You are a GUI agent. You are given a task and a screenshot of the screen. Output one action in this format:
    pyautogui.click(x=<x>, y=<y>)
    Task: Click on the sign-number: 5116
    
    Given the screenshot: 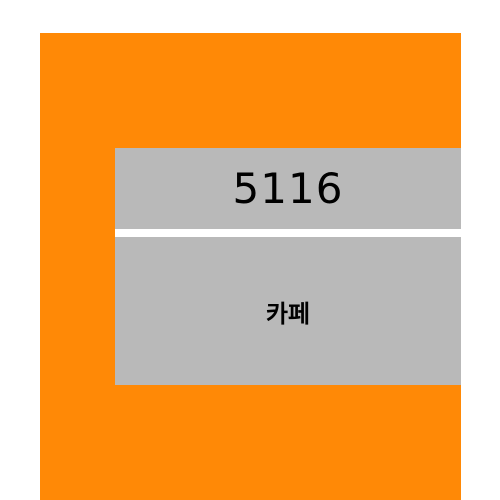 What is the action you would take?
    pyautogui.click(x=288, y=188)
    